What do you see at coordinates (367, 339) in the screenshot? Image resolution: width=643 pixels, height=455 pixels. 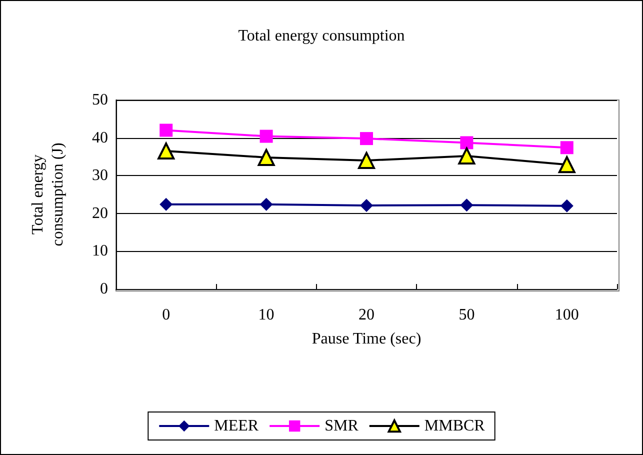 I see `x-axis-title: Pause Time (sec)` at bounding box center [367, 339].